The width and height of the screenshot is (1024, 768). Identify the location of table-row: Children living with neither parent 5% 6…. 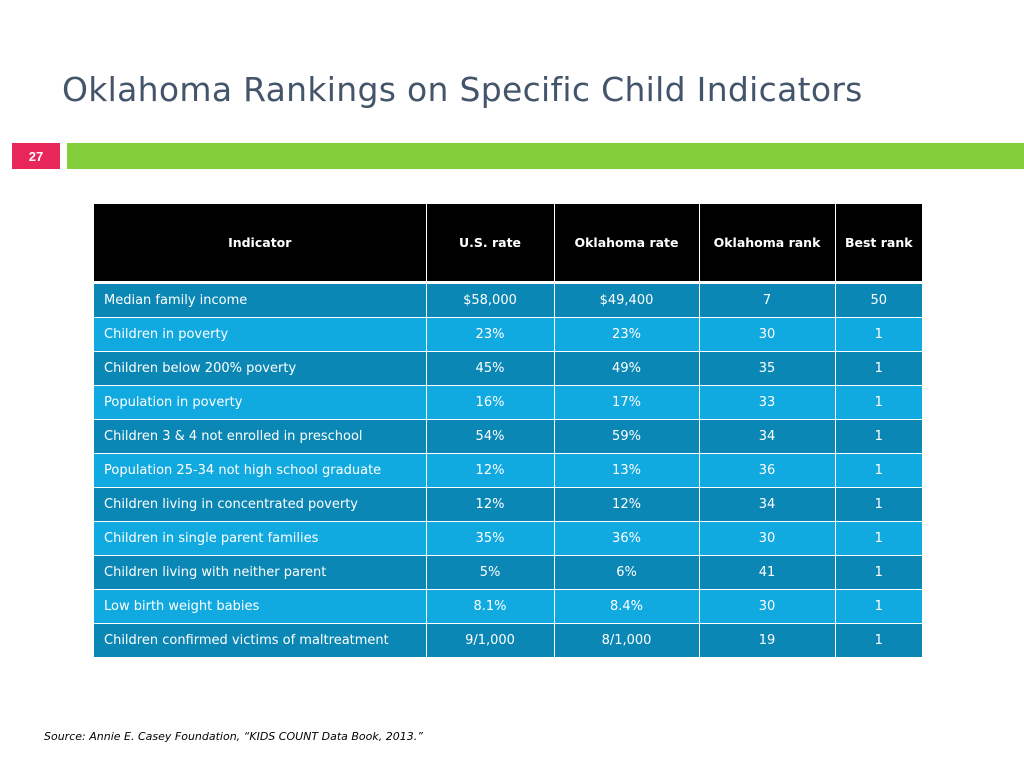
(508, 572).